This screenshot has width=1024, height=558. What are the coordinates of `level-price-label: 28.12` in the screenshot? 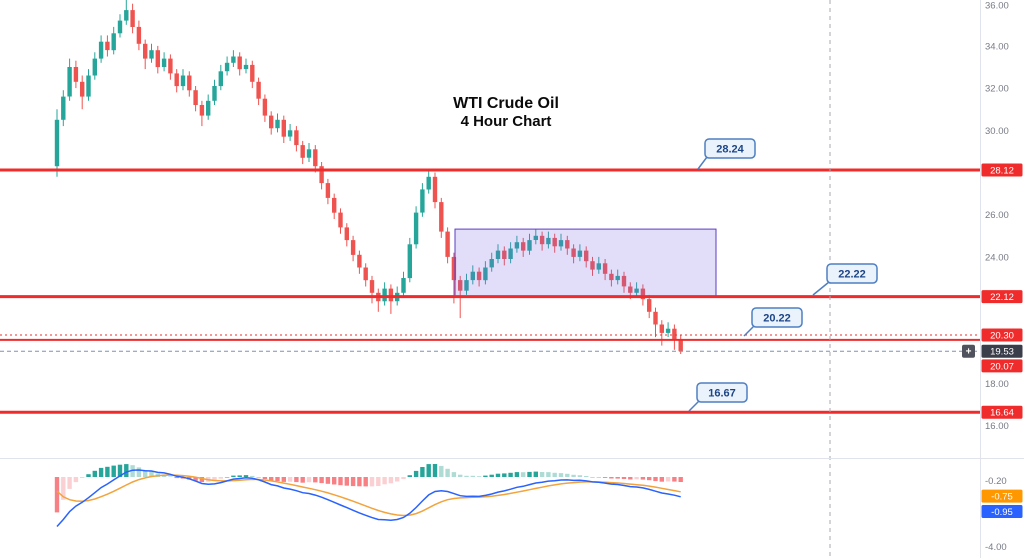 It's located at (1002, 171).